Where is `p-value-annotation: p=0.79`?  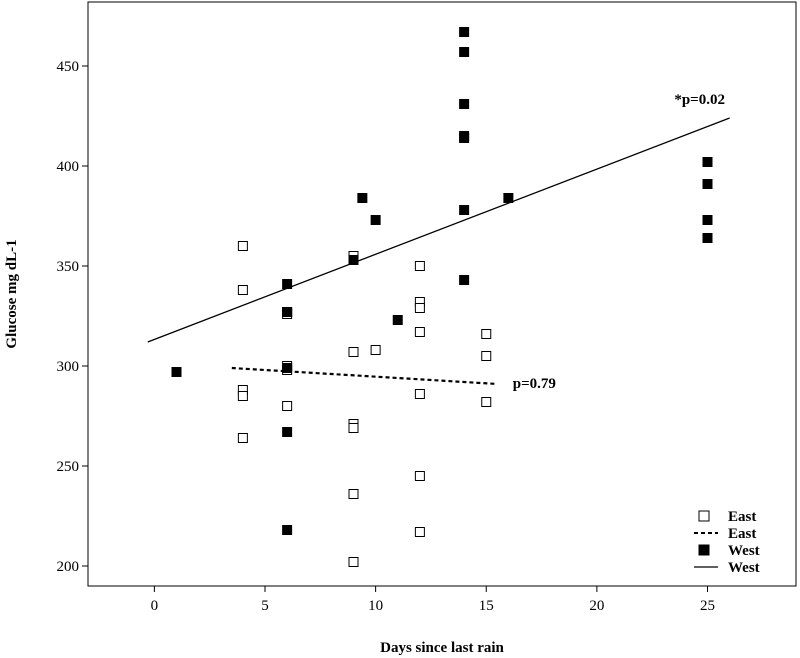 p-value-annotation: p=0.79 is located at coordinates (534, 384).